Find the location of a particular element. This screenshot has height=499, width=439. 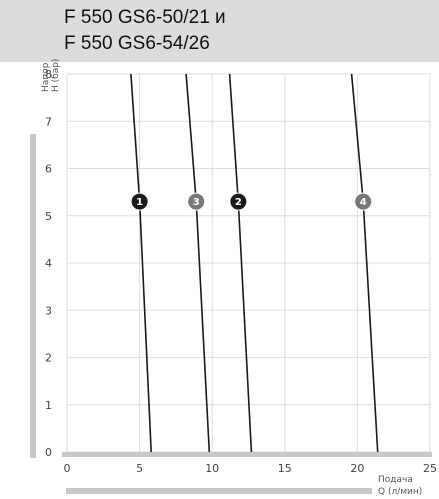

chart-title-line-2: F 550 GS6-54/26 is located at coordinates (137, 43).